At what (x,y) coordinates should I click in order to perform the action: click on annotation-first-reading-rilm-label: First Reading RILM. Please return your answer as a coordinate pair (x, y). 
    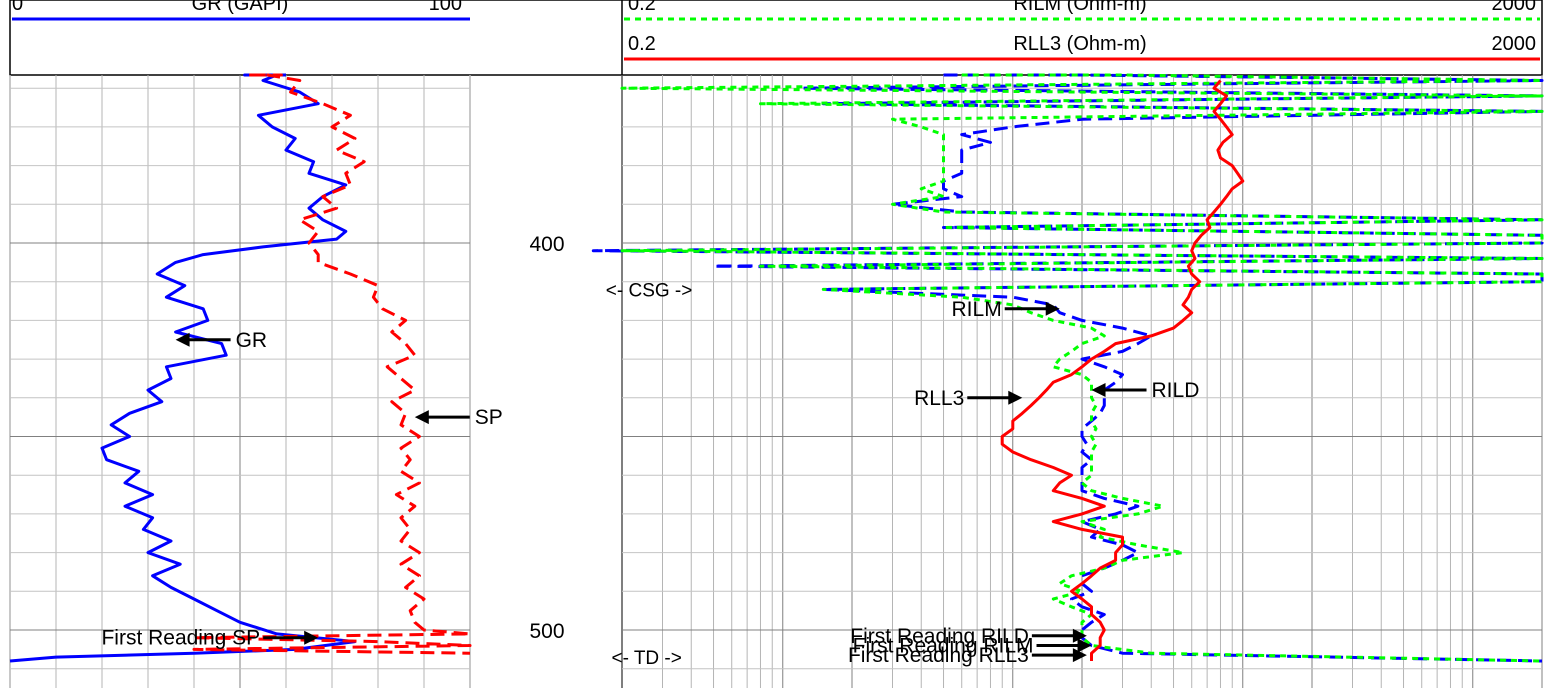
    Looking at the image, I should click on (943, 645).